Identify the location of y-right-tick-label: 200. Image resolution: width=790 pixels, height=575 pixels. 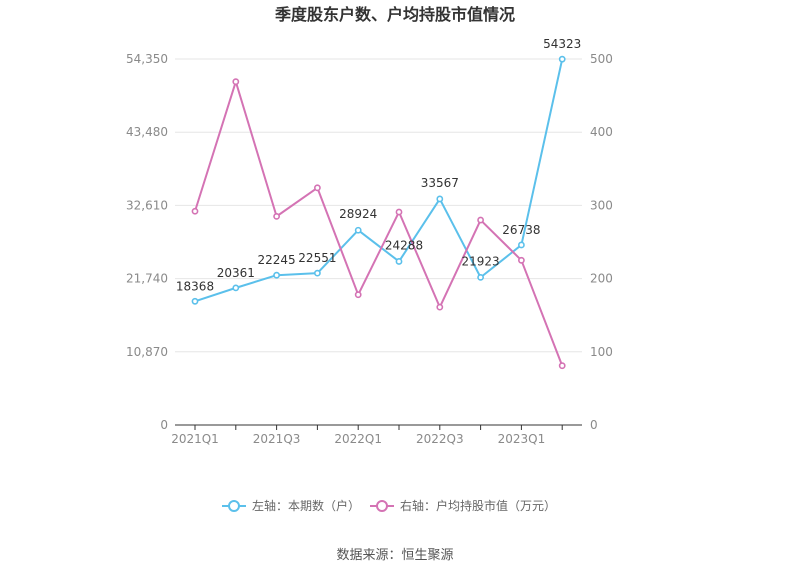
(601, 279).